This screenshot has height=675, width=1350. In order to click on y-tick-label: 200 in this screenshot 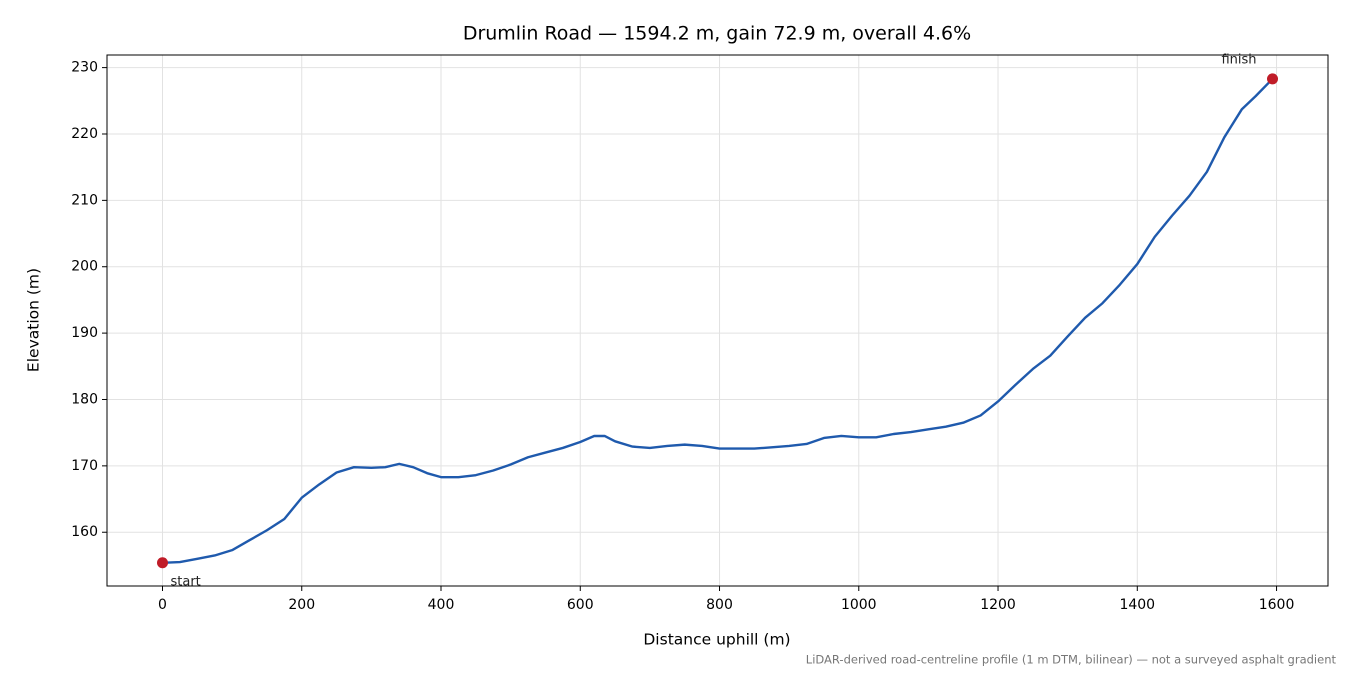, I will do `click(84, 267)`.